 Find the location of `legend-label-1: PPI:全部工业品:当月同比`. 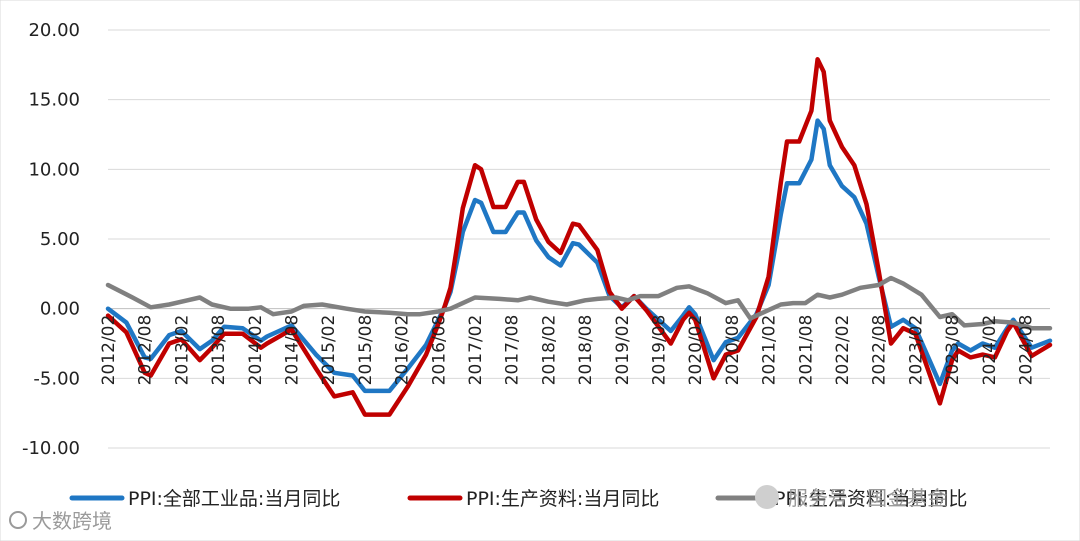

legend-label-1: PPI:全部工业品:当月同比 is located at coordinates (234, 499).